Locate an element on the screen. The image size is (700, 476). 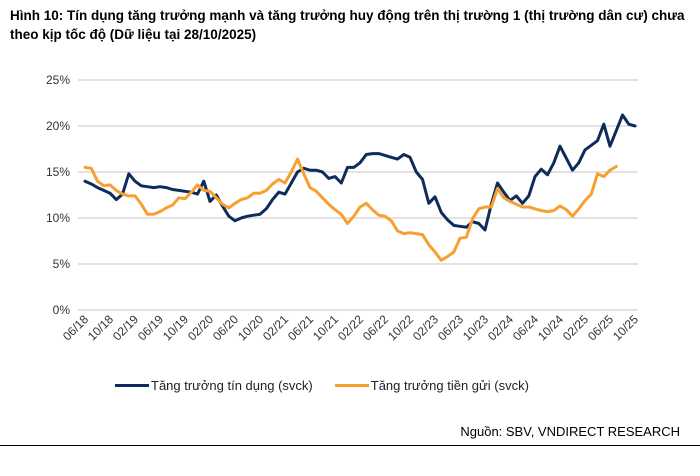
y-tick-label: 20% is located at coordinates (58, 126).